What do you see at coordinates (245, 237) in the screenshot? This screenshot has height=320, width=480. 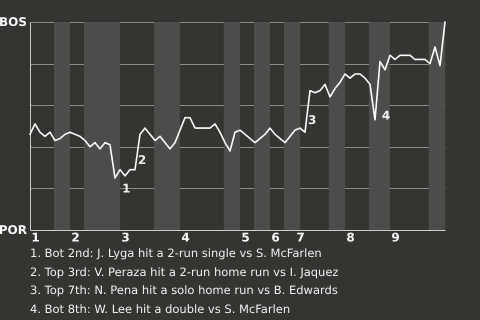 I see `x-tick-label: 5` at bounding box center [245, 237].